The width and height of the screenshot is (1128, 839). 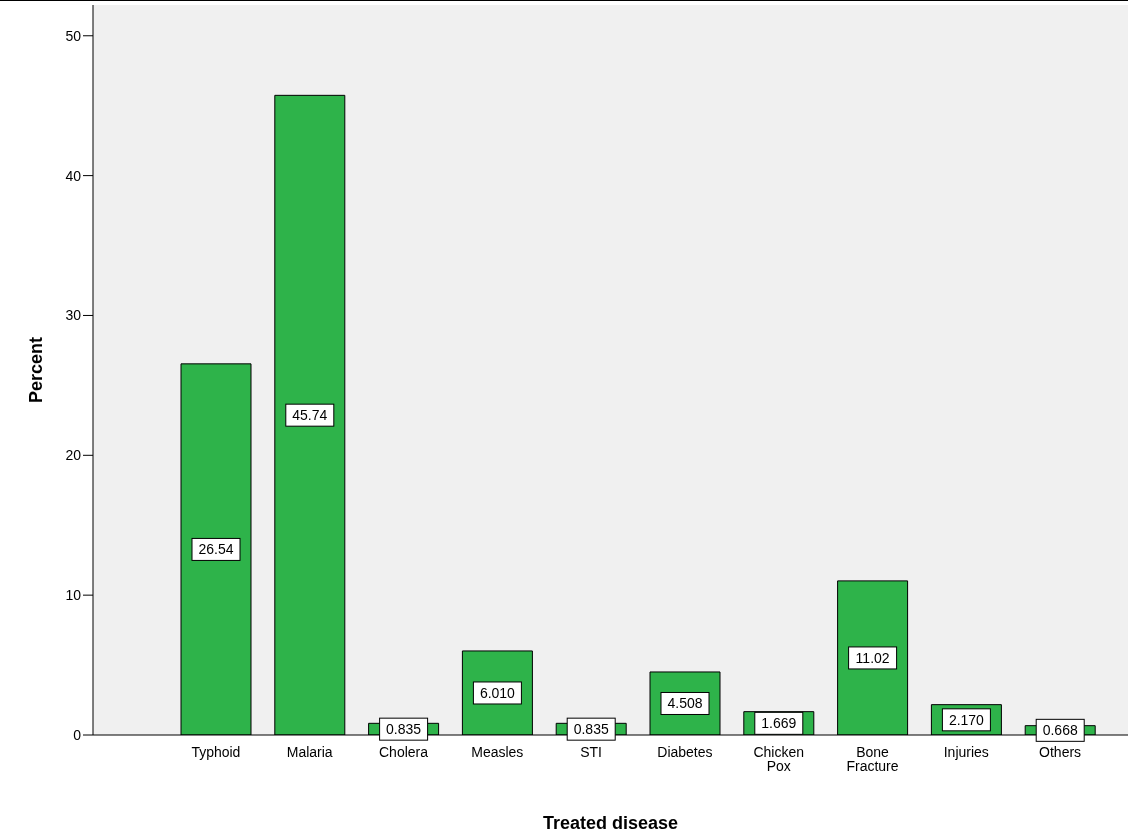 I want to click on x-tick-label: Diabetes, so click(x=685, y=752).